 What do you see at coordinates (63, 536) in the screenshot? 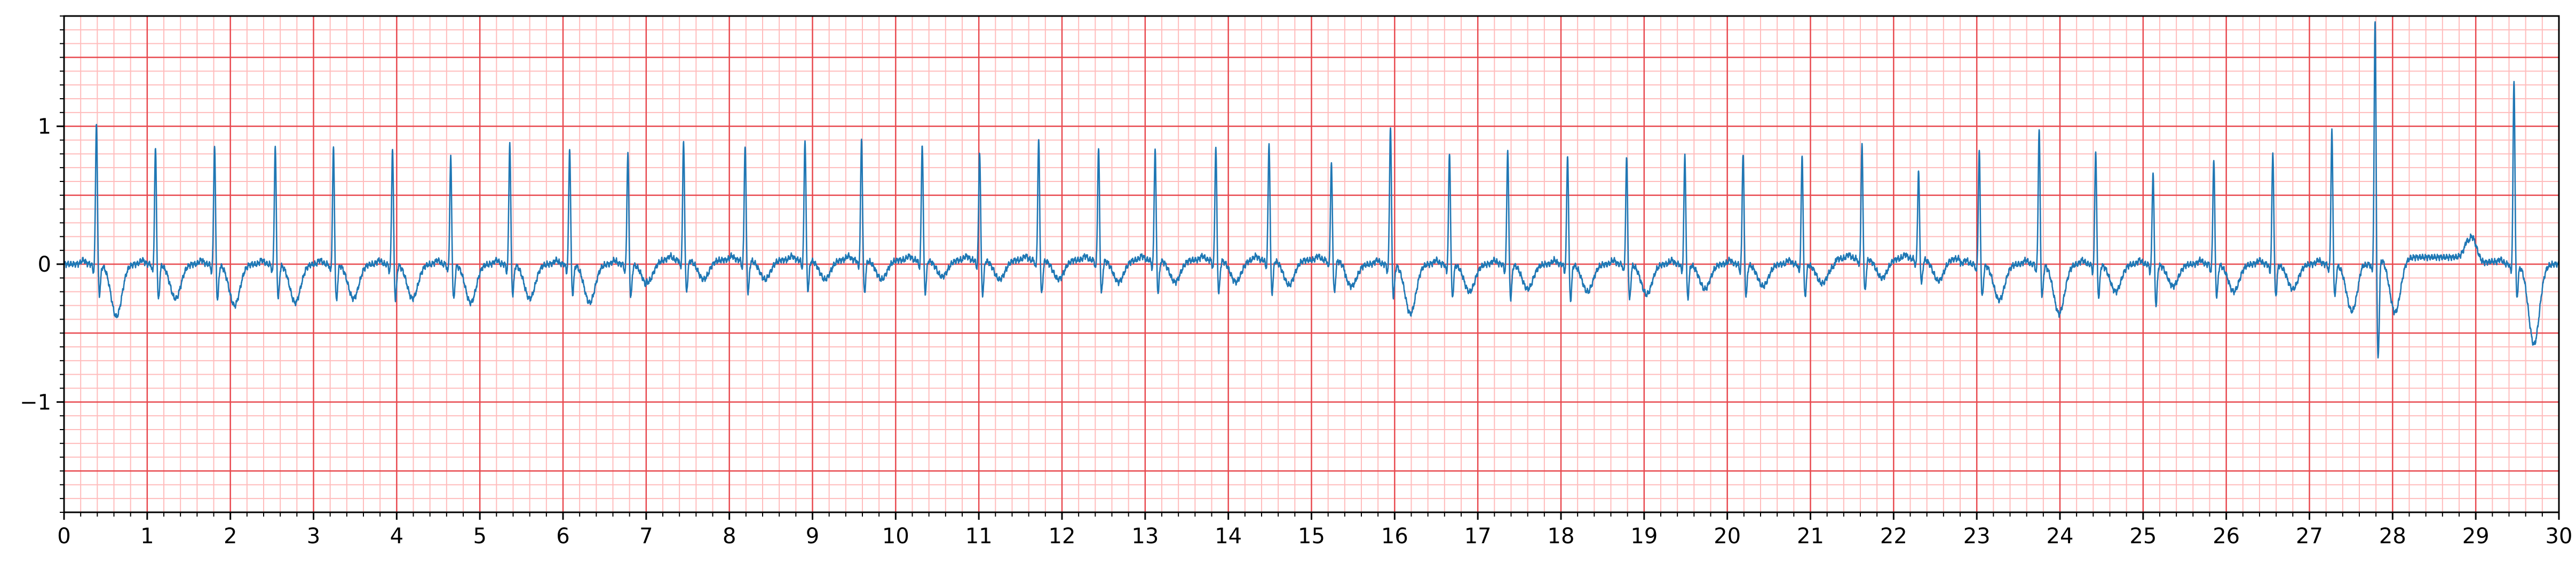
I see `x-tick-label: 0` at bounding box center [63, 536].